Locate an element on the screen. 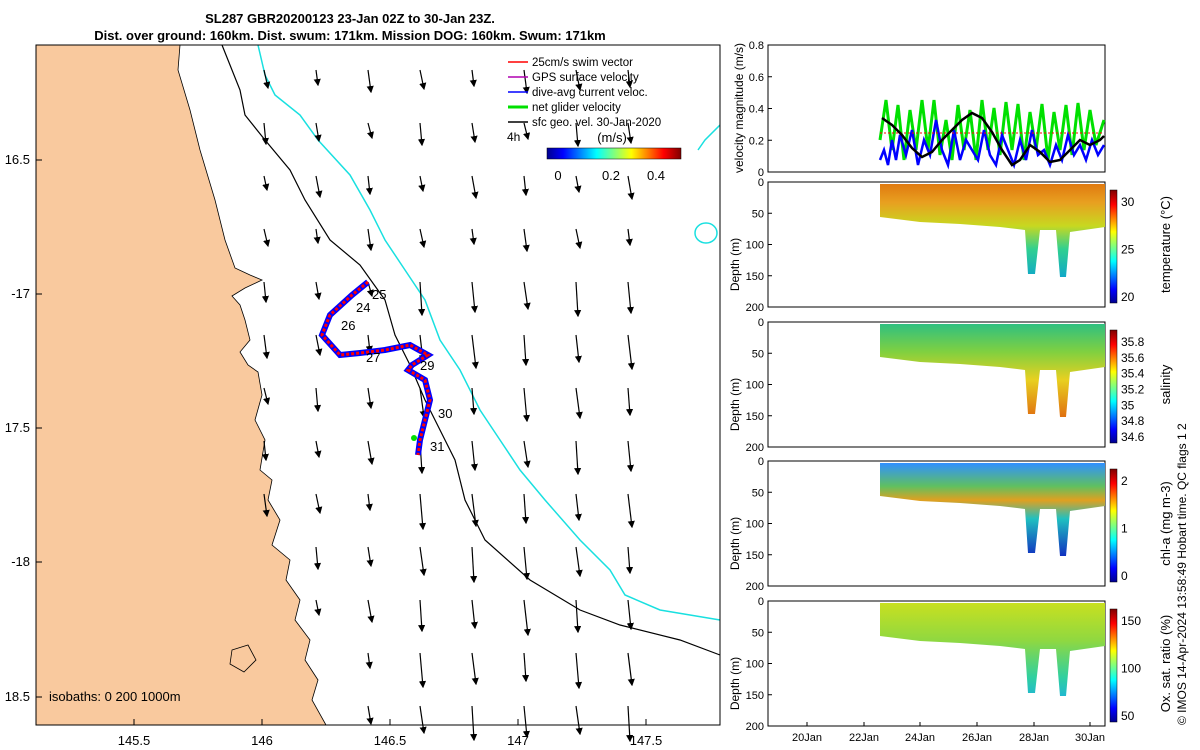  colorbar-tick-label: 30 is located at coordinates (1128, 202).